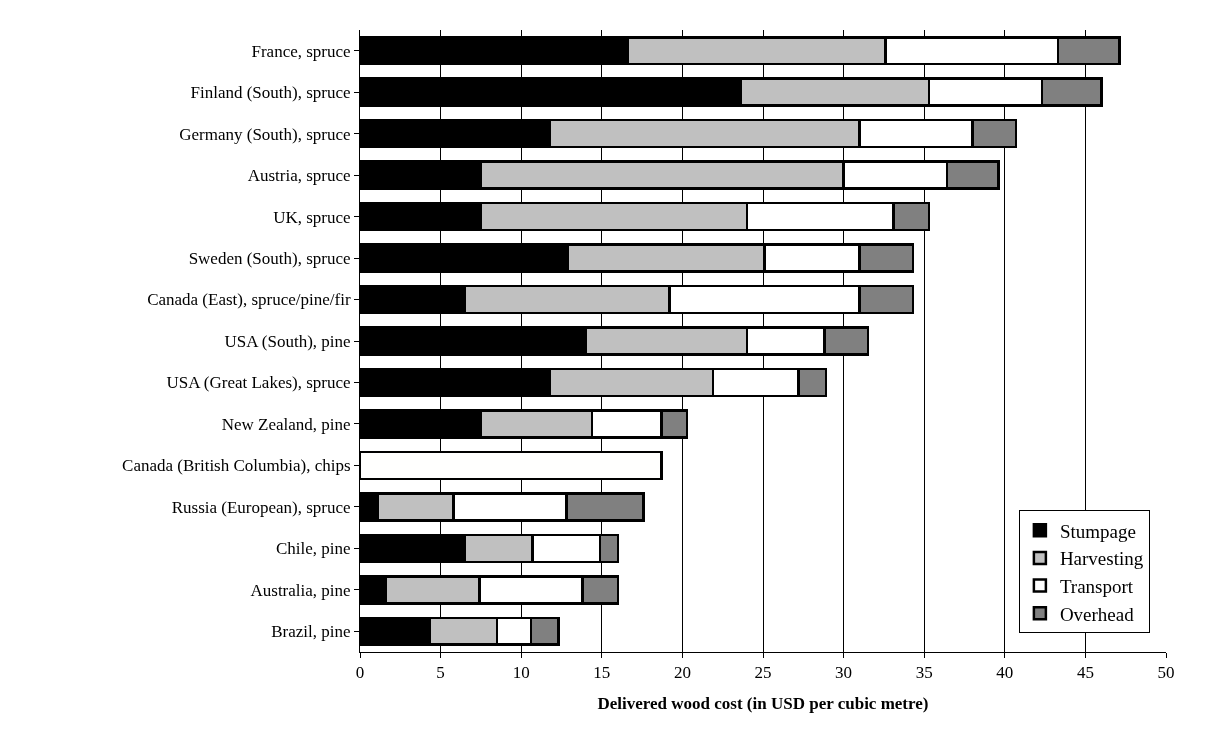 Image resolution: width=1216 pixels, height=747 pixels. I want to click on x-tick-label: 10, so click(521, 673).